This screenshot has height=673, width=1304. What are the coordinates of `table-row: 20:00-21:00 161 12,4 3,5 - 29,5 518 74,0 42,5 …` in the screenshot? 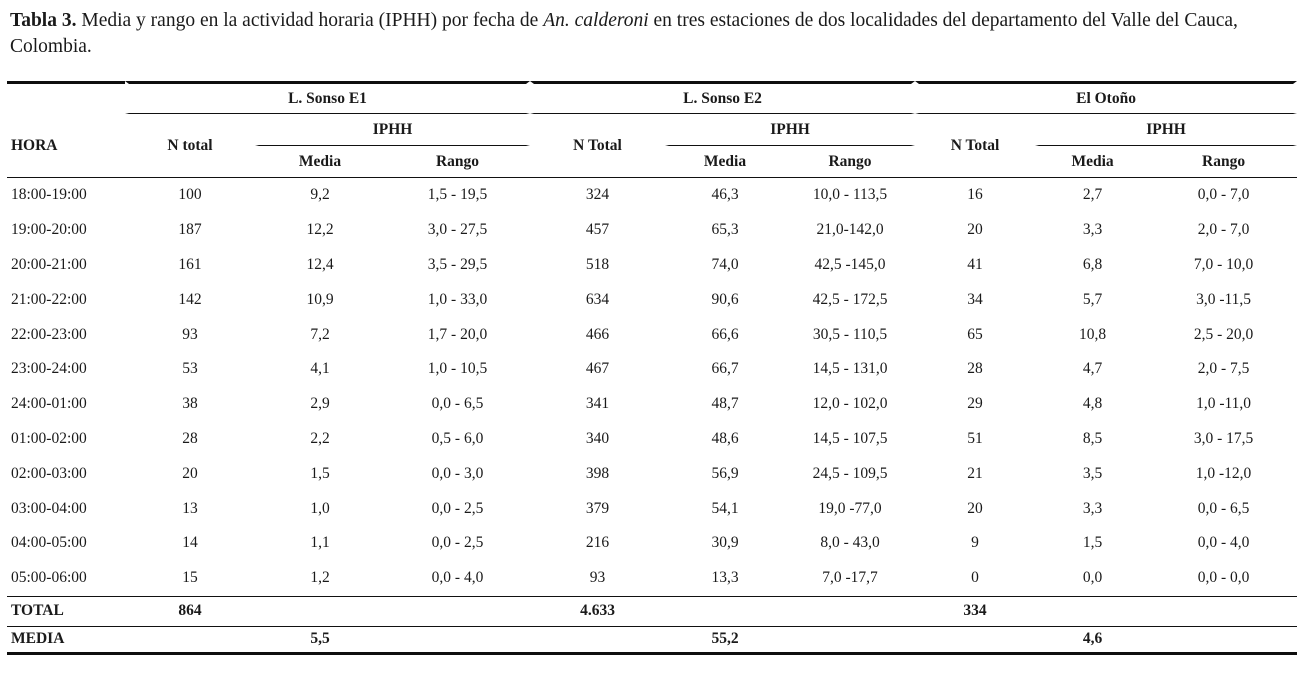 It's located at (652, 265).